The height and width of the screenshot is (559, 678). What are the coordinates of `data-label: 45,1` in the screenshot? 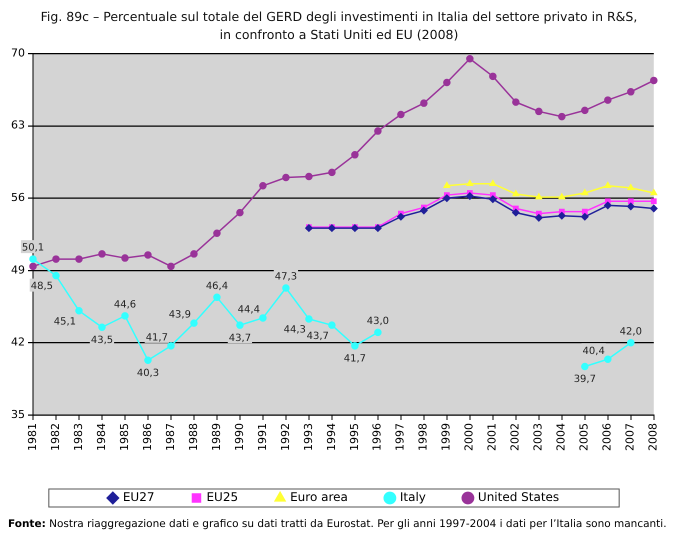 It's located at (65, 322).